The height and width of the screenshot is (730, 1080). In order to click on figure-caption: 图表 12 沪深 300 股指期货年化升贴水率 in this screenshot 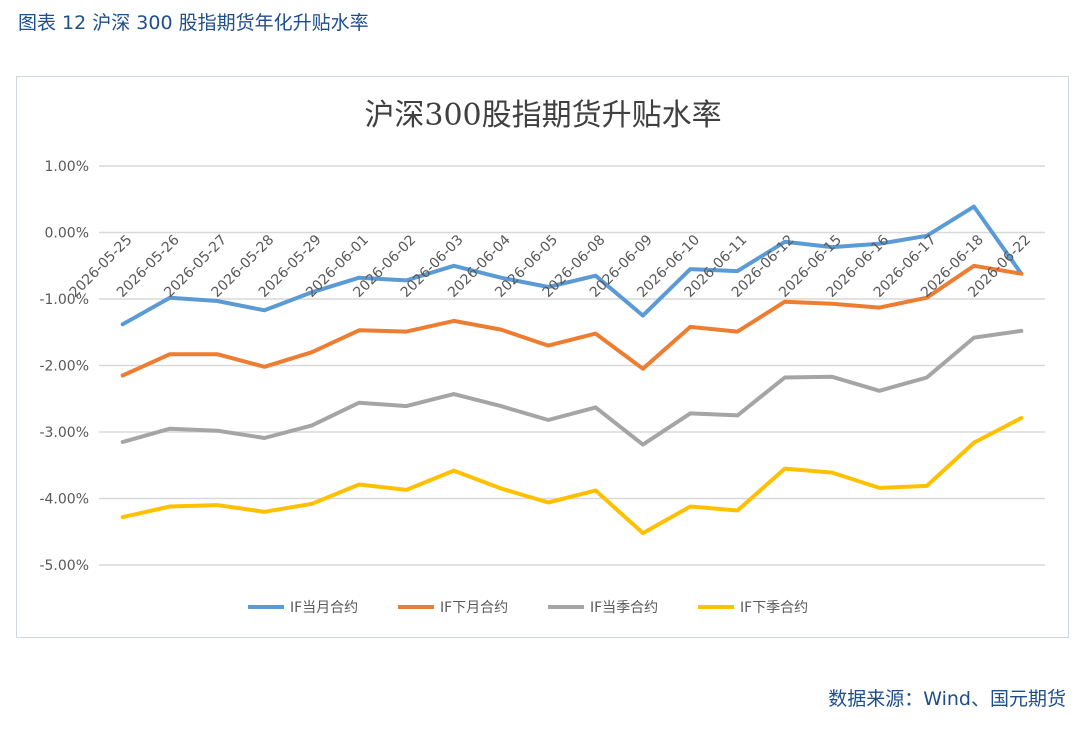, I will do `click(193, 23)`.